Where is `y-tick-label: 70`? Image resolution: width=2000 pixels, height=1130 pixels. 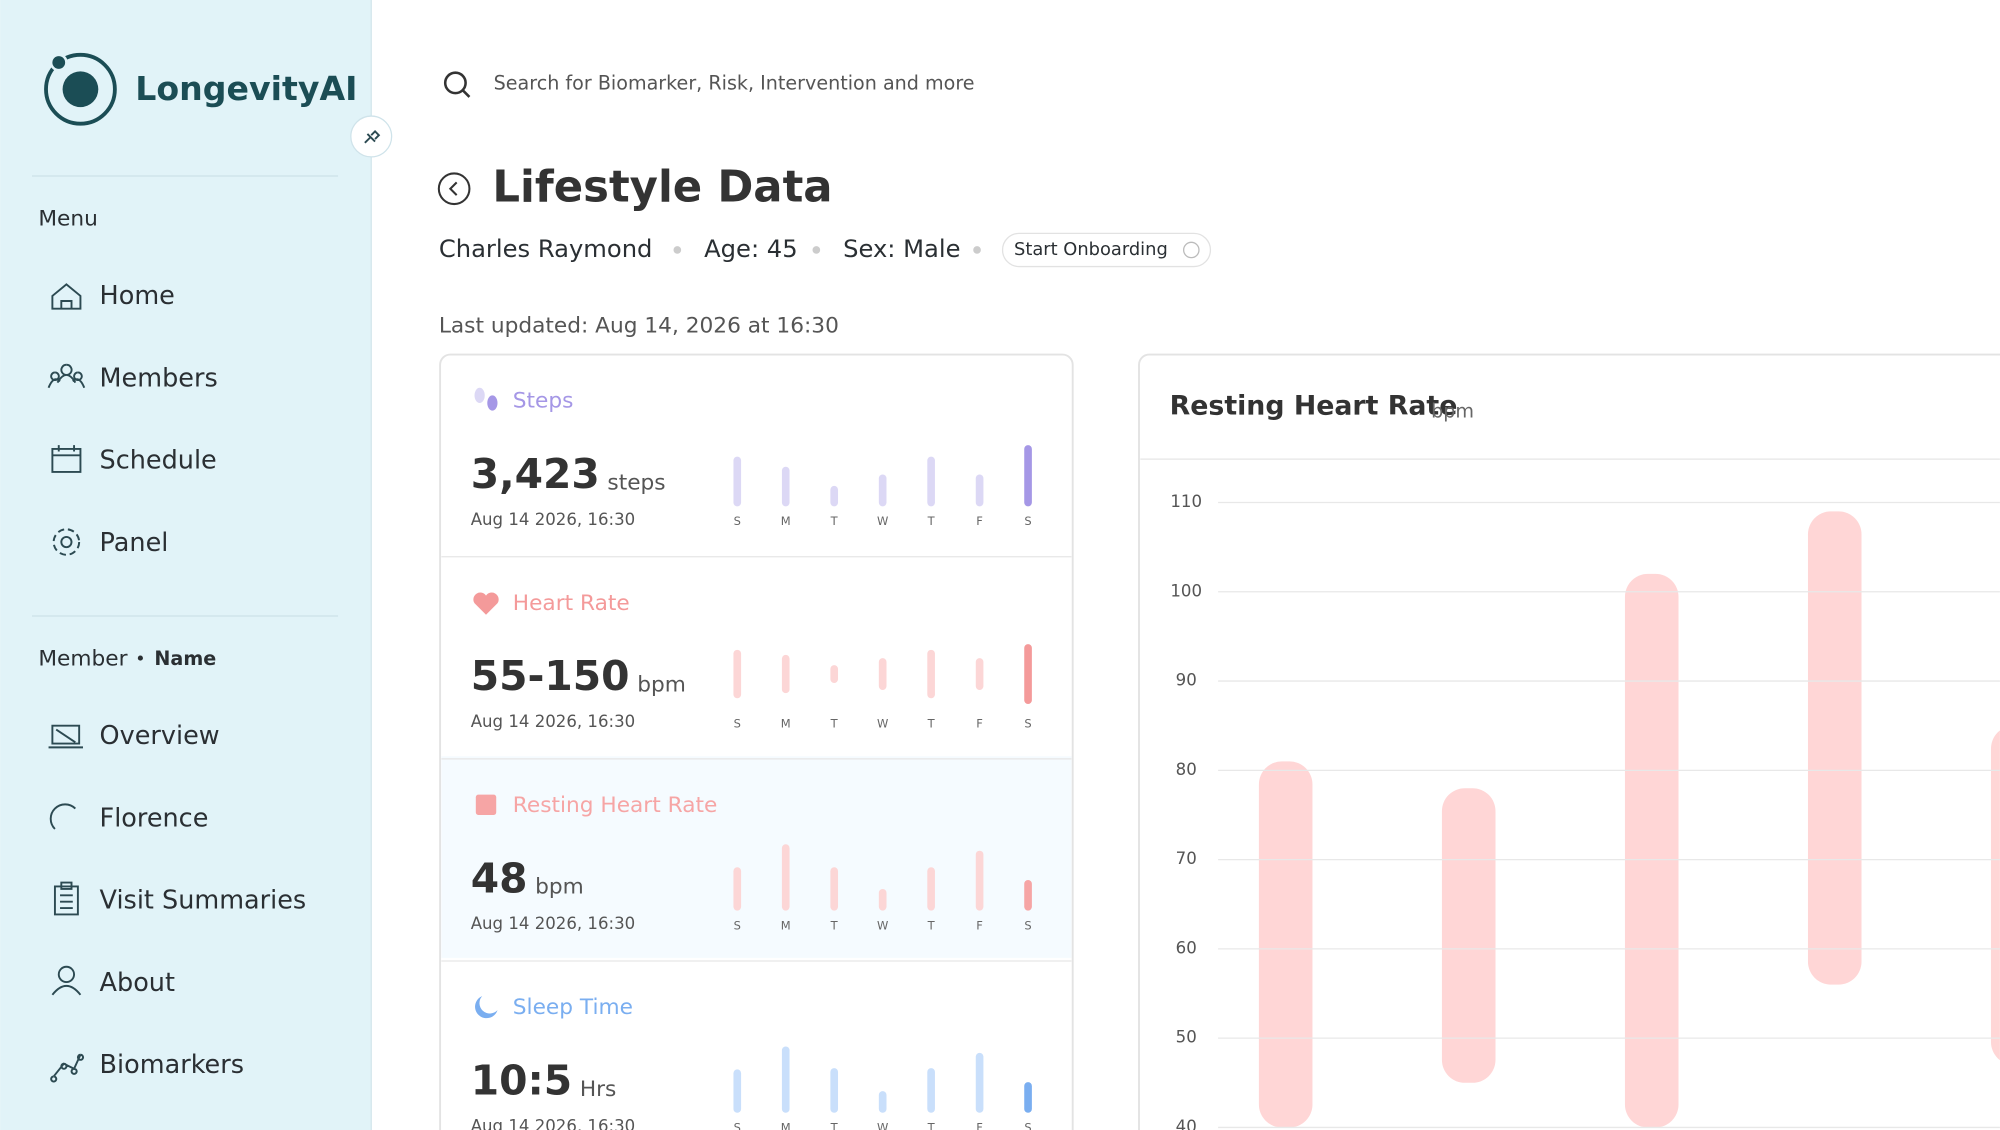
y-tick-label: 70 is located at coordinates (1186, 858).